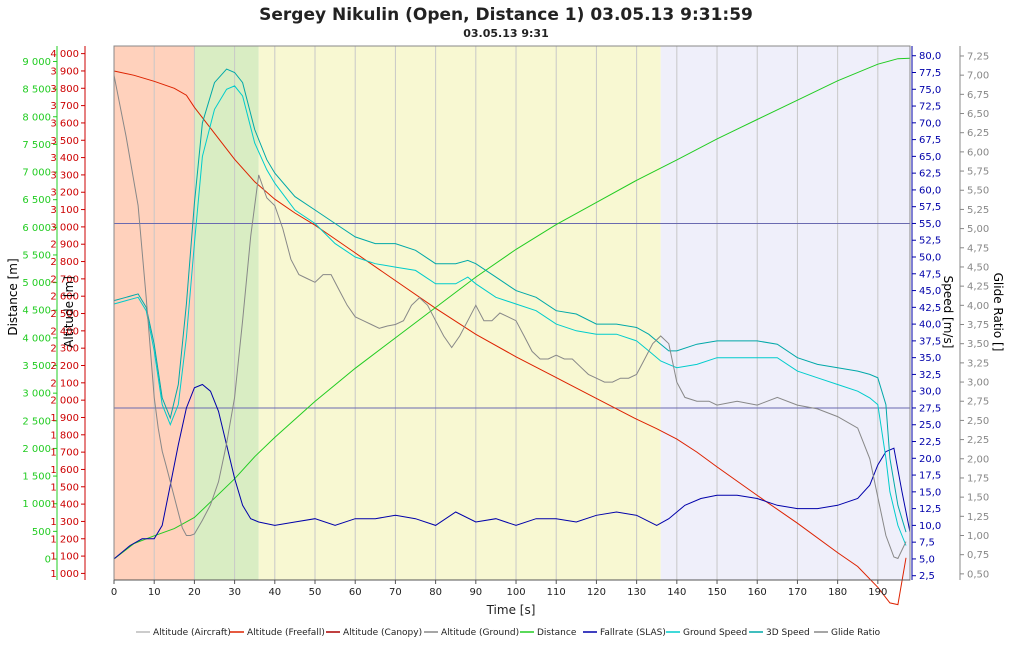 The height and width of the screenshot is (649, 1021). What do you see at coordinates (64, 314) in the screenshot?
I see `altitude-tick-label: 2 500` at bounding box center [64, 314].